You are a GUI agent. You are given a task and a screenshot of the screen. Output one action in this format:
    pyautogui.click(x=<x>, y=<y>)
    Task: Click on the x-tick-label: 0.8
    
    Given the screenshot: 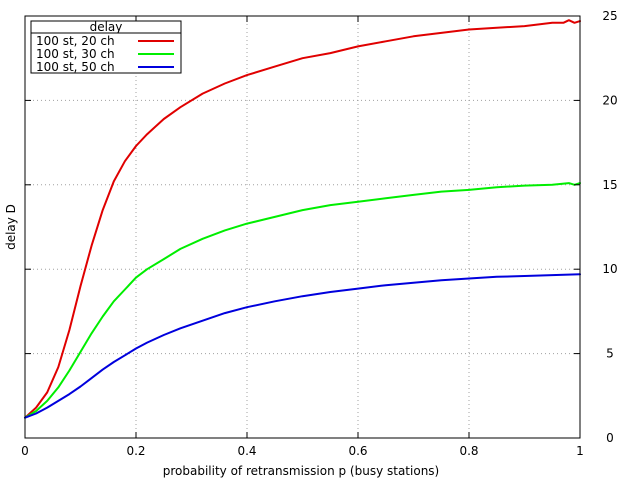 What is the action you would take?
    pyautogui.click(x=468, y=451)
    